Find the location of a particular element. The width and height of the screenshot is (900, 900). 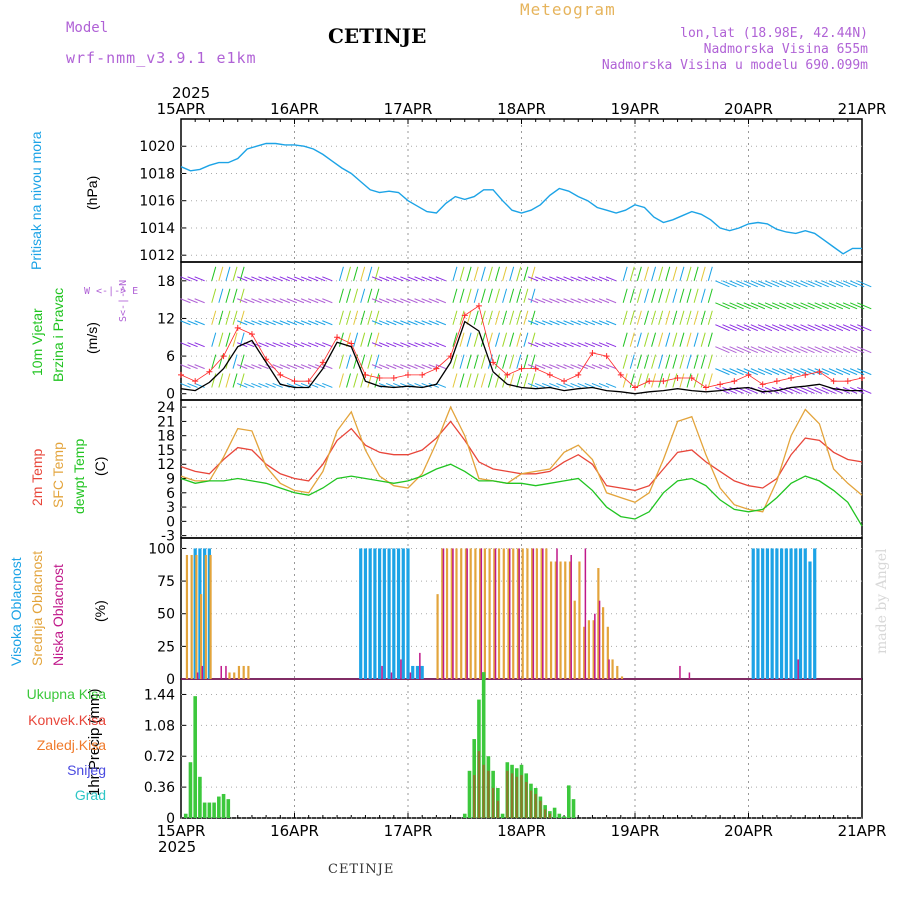

sfc-temp-line is located at coordinates (521, 459).